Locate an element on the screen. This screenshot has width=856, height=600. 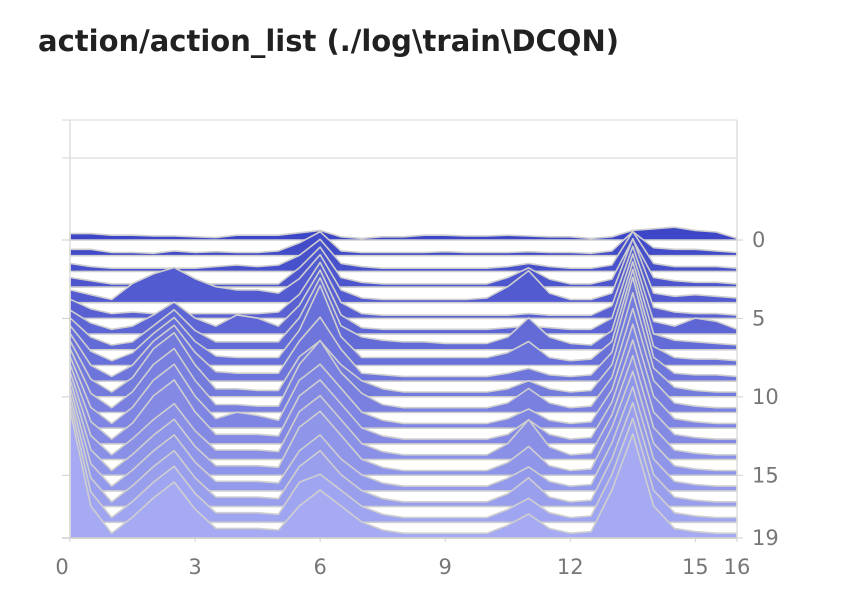
y-tick-label: 5 is located at coordinates (758, 318).